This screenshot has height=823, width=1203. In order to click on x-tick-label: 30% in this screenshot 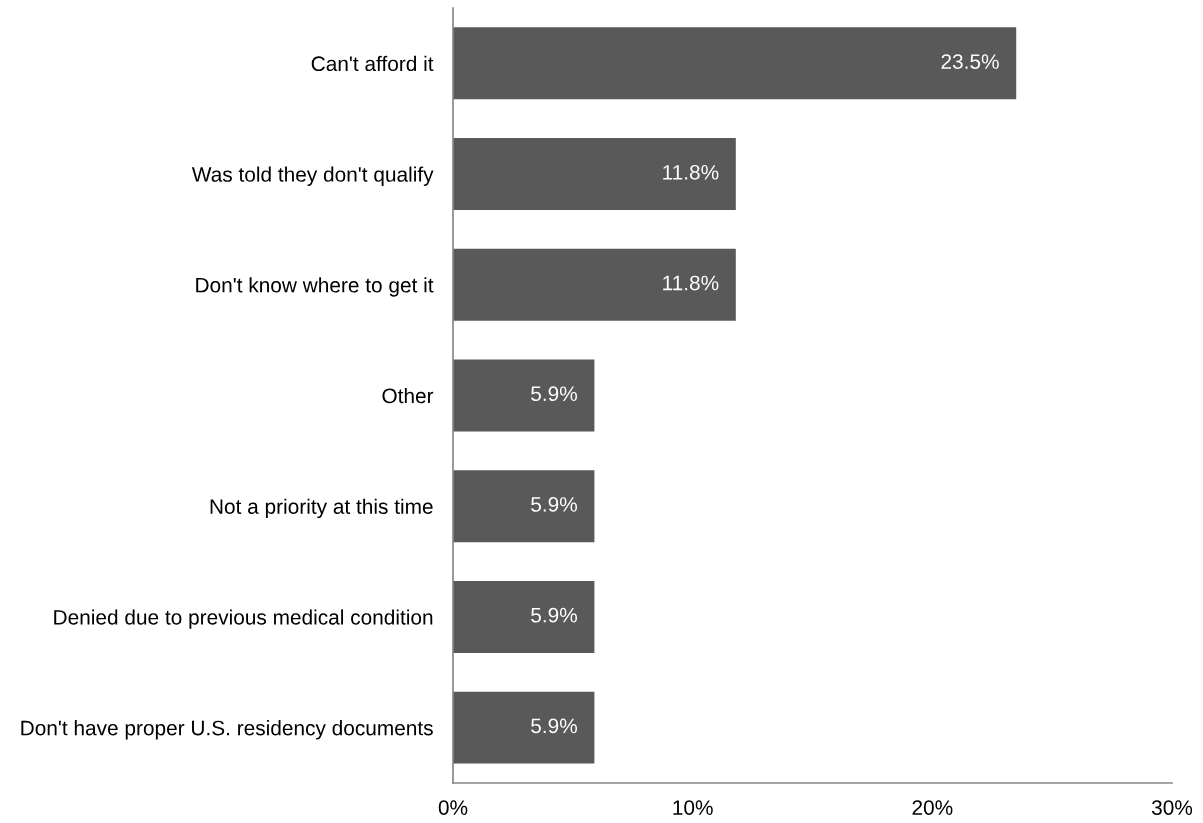, I will do `click(1172, 807)`.